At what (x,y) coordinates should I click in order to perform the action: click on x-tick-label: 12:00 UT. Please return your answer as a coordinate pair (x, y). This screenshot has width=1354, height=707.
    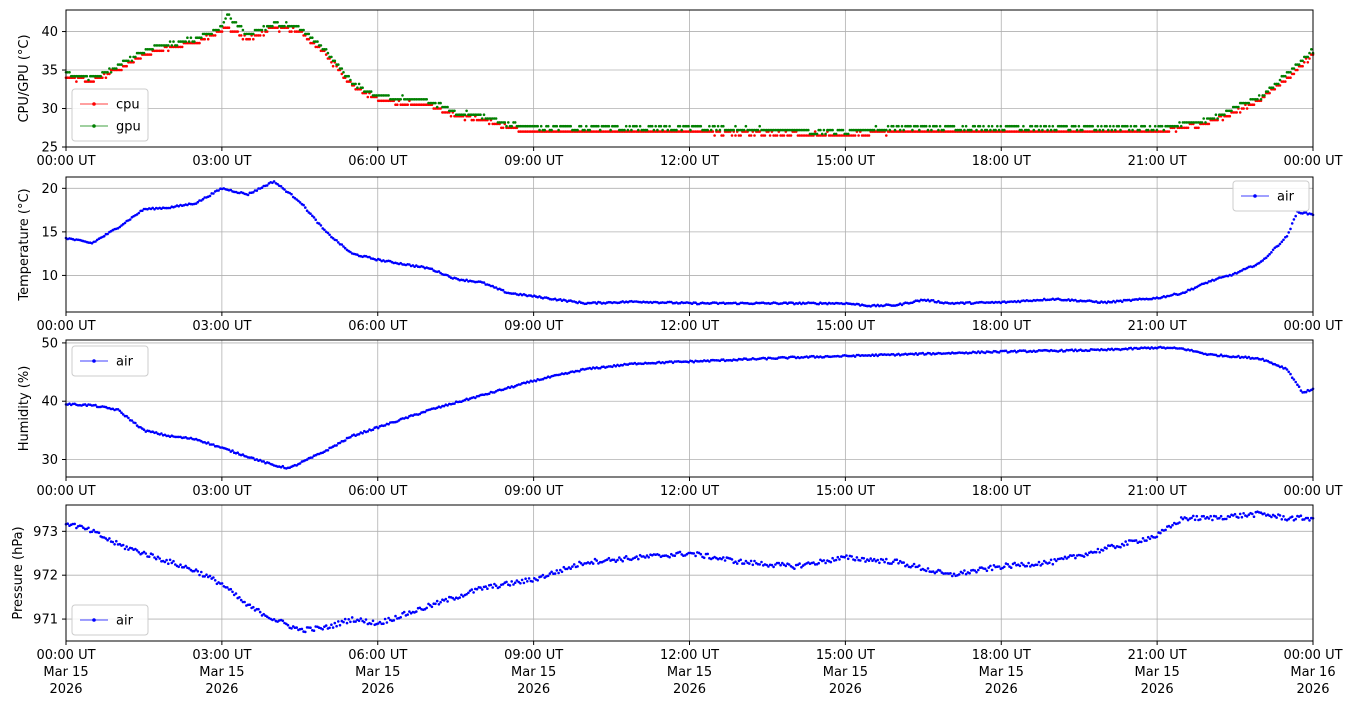
    Looking at the image, I should click on (689, 491).